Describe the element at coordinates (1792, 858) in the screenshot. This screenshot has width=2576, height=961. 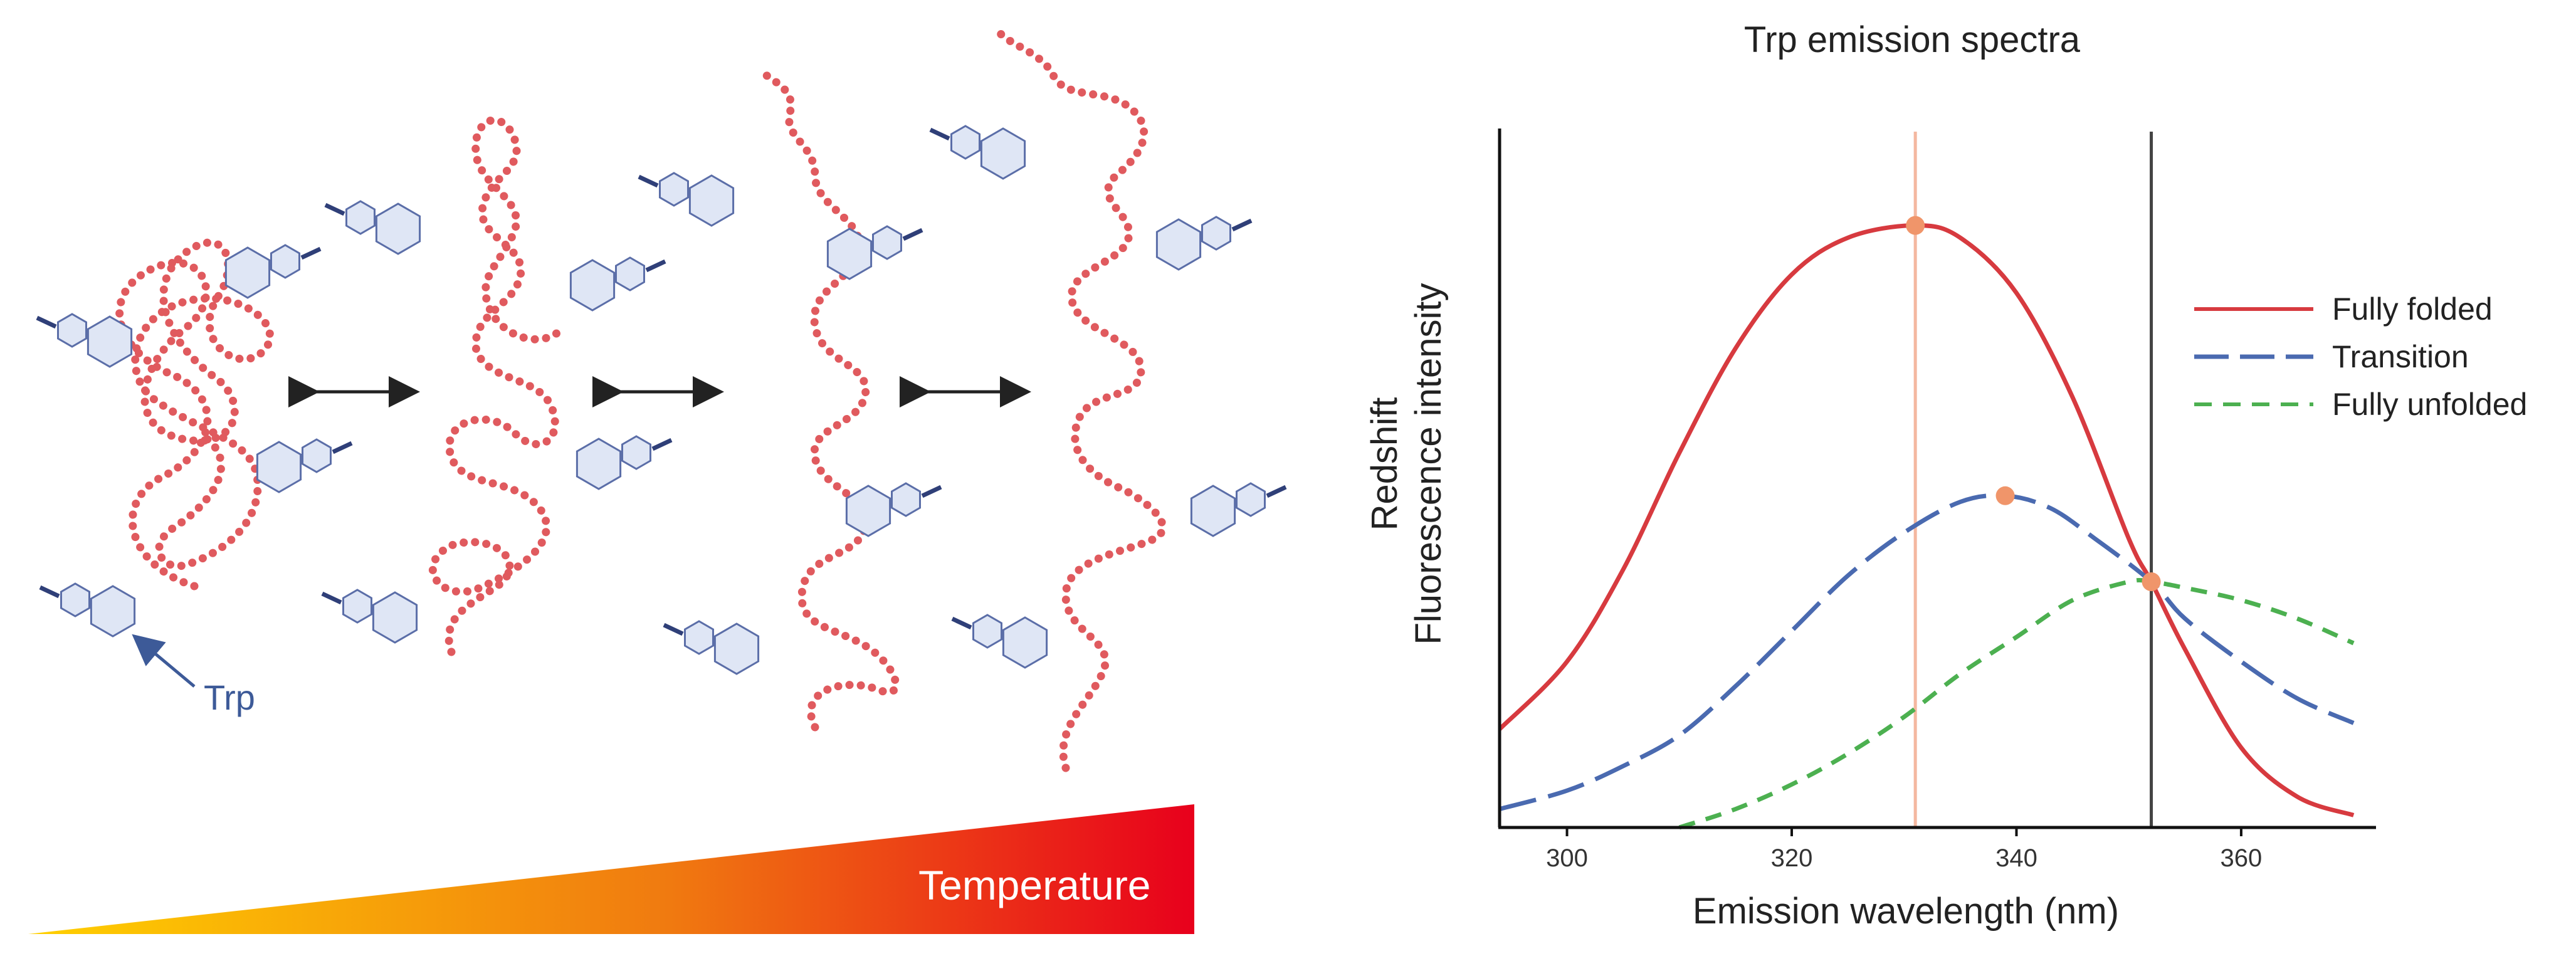
I see `x-tick-label-320: 320` at that location.